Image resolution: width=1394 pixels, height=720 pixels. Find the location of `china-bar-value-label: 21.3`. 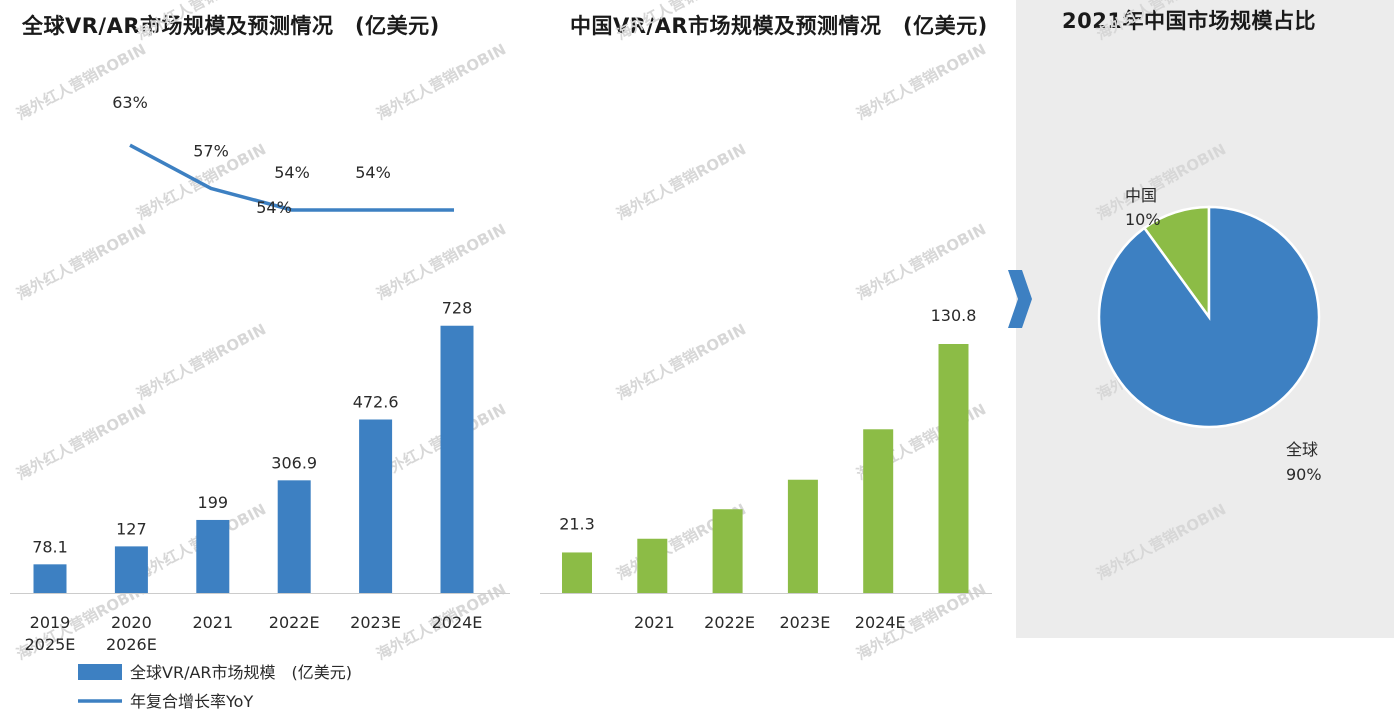

china-bar-value-label: 21.3 is located at coordinates (577, 523).